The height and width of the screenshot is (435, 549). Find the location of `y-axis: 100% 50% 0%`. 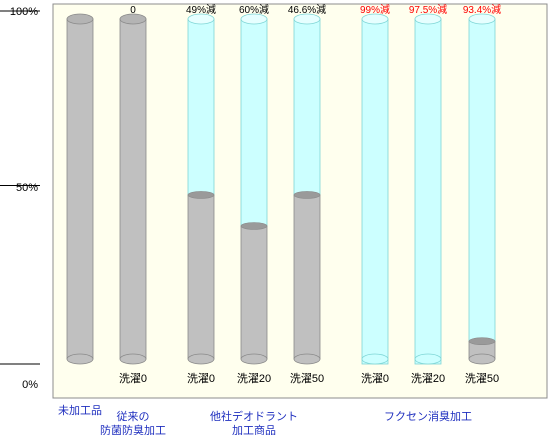

y-axis: 100% 50% 0% is located at coordinates (20, 198).